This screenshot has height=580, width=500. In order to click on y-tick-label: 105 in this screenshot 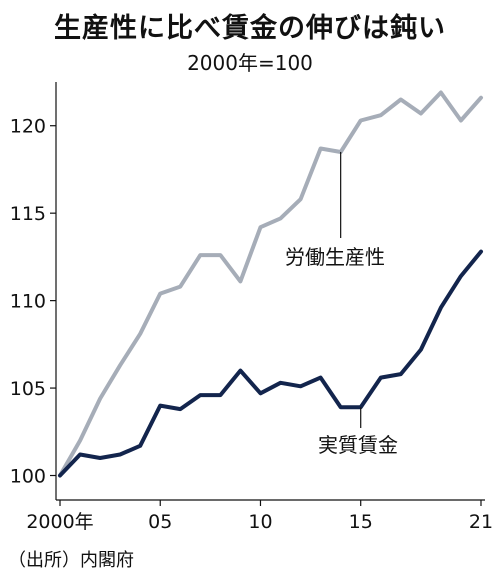, I will do `click(28, 389)`.